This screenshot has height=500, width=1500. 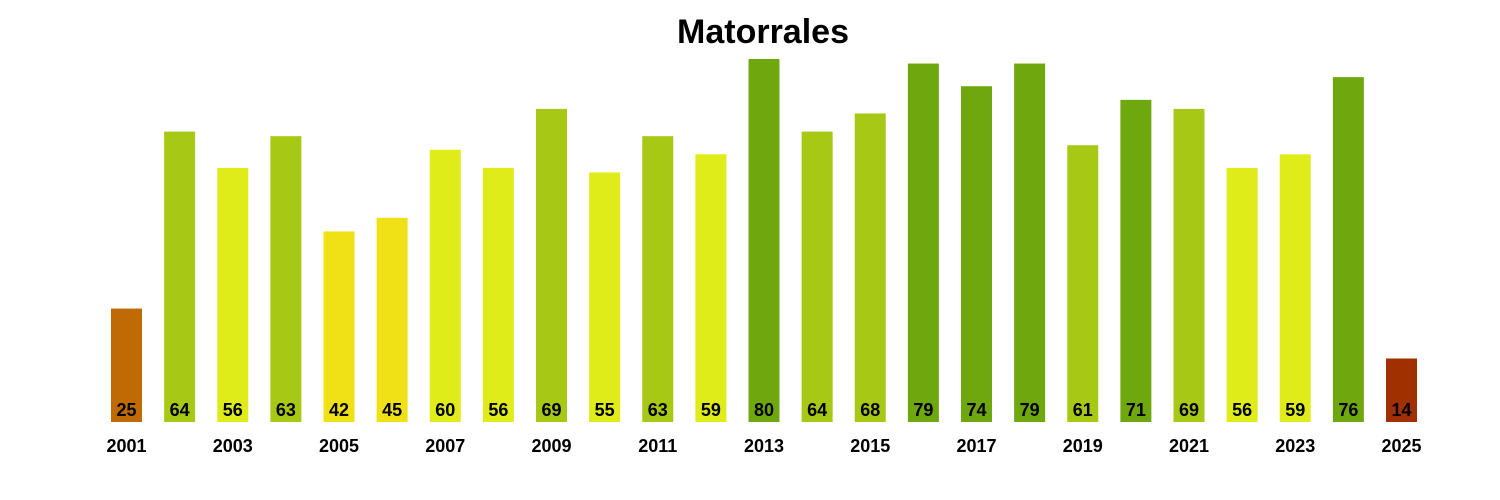 I want to click on value-label-2006: 45, so click(x=392, y=410).